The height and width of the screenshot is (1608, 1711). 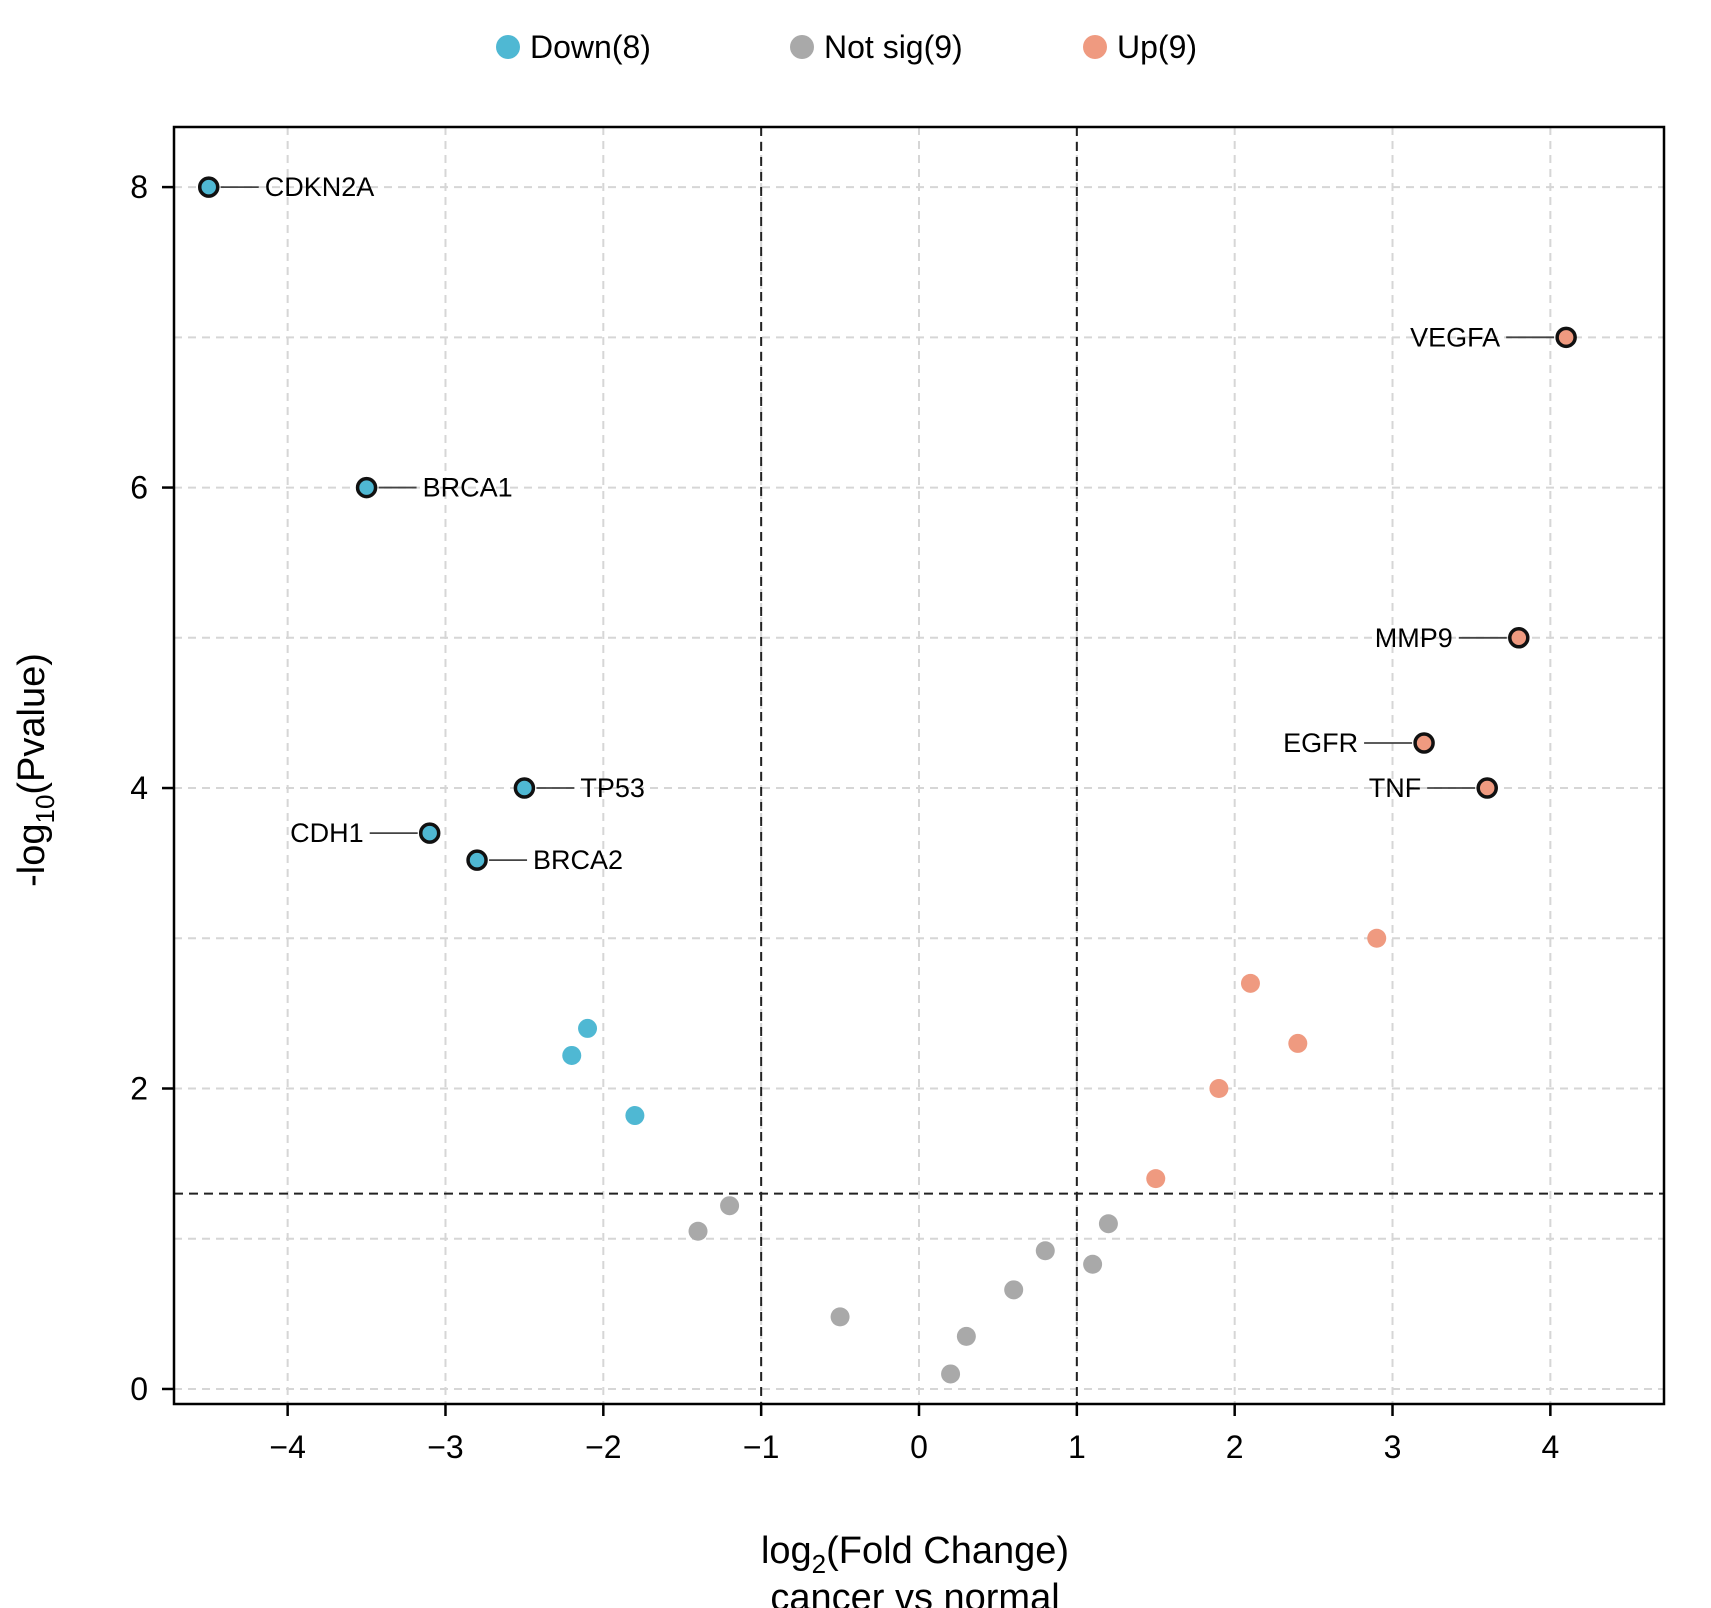 What do you see at coordinates (761, 1447) in the screenshot?
I see `x-tick-label: −1` at bounding box center [761, 1447].